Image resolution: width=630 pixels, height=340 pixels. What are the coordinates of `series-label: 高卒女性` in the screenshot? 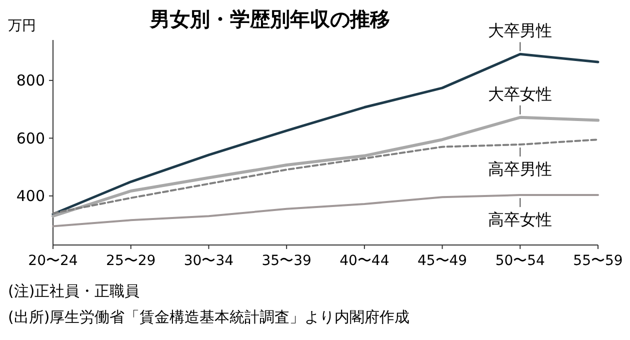 It's located at (520, 220).